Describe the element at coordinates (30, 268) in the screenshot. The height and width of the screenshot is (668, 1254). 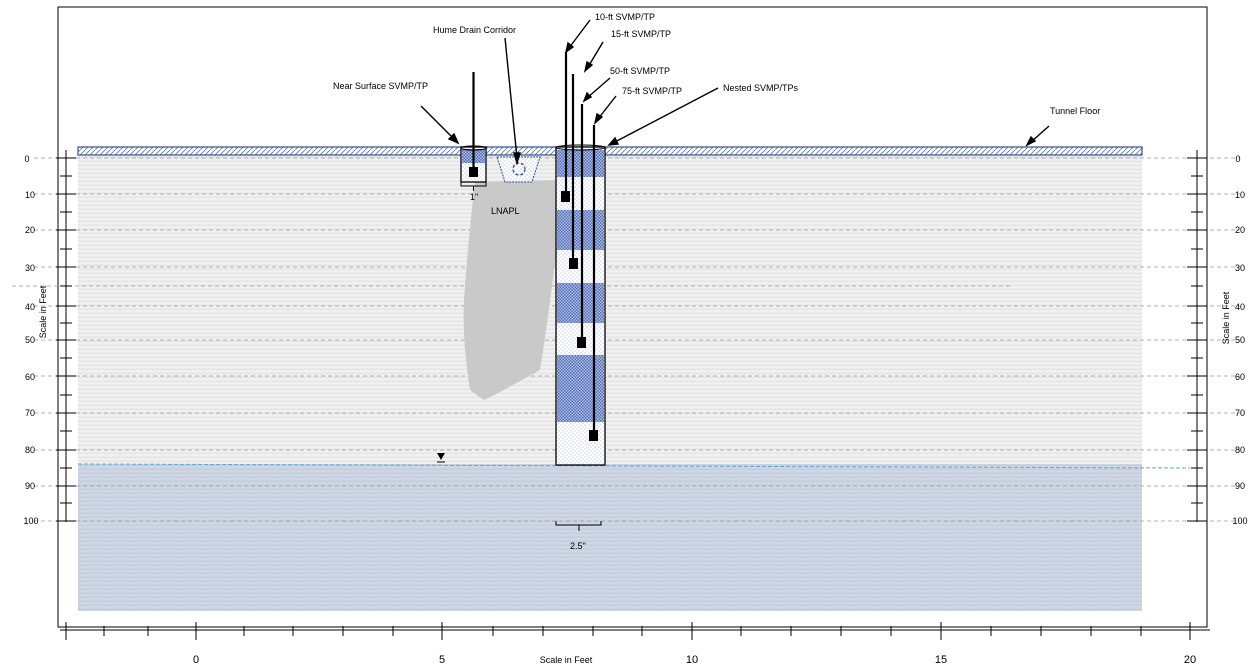
I see `left-tick-30: 30` at that location.